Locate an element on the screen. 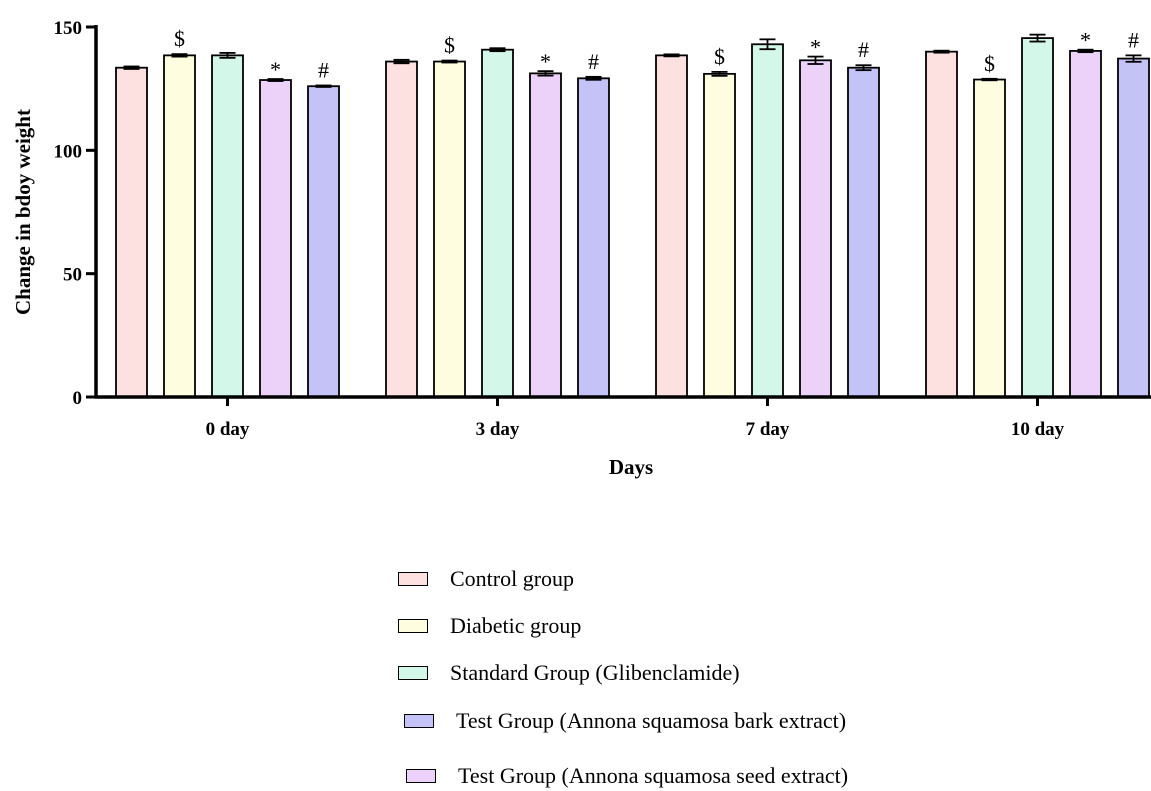 This screenshot has height=791, width=1151. x-tick-label: 3 day is located at coordinates (498, 429).